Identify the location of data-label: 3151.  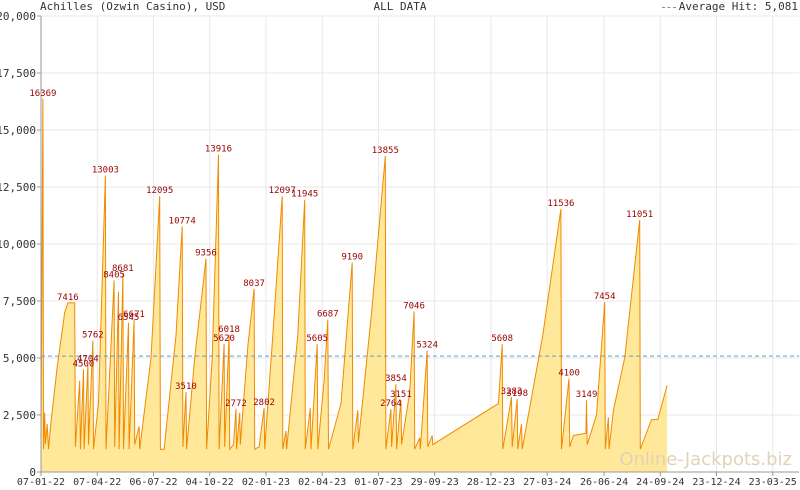
(401, 395).